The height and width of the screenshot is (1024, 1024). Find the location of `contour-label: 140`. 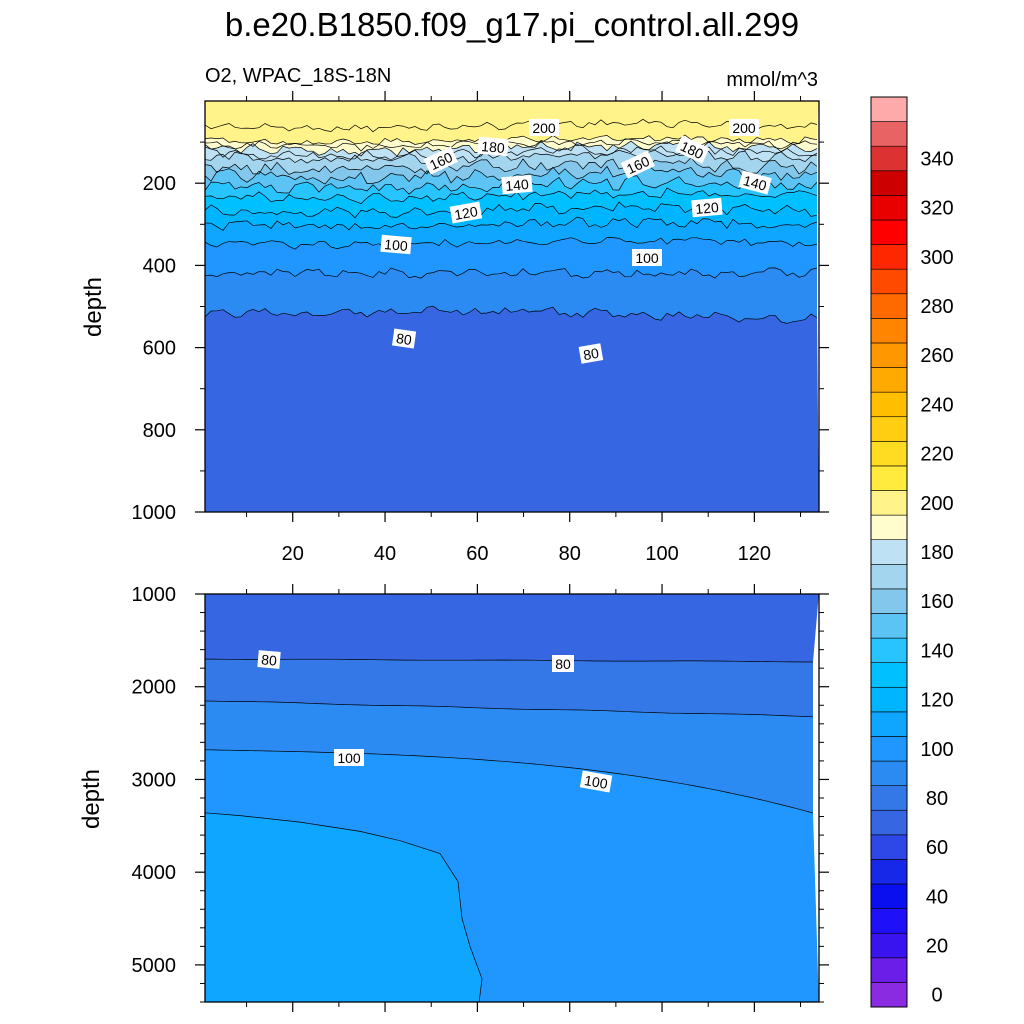

contour-label: 140 is located at coordinates (755, 183).